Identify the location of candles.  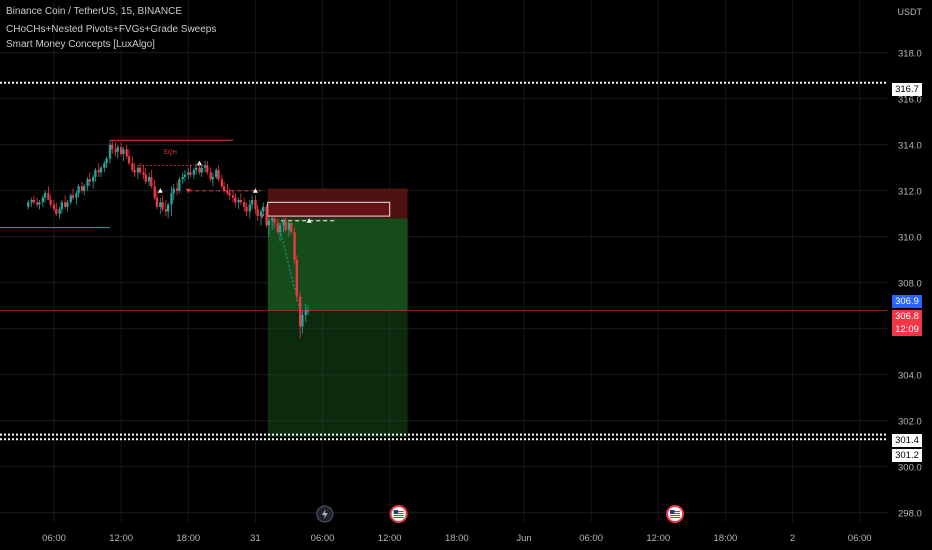
(168, 239).